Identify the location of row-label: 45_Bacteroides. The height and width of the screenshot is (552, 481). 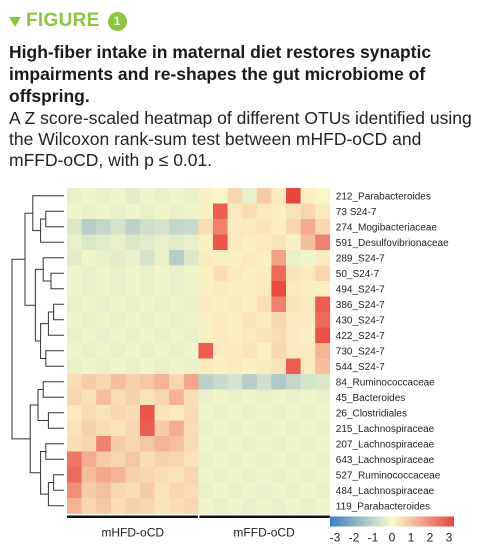
(371, 398).